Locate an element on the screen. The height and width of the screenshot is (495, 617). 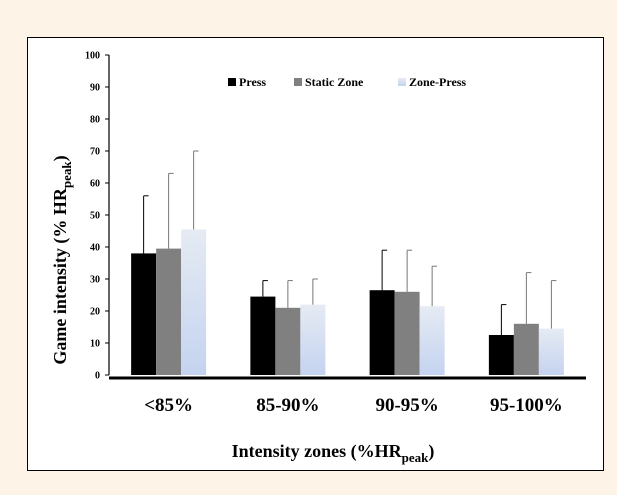
y-axis-label: Game intensity (% HRpeak) is located at coordinates (62, 259).